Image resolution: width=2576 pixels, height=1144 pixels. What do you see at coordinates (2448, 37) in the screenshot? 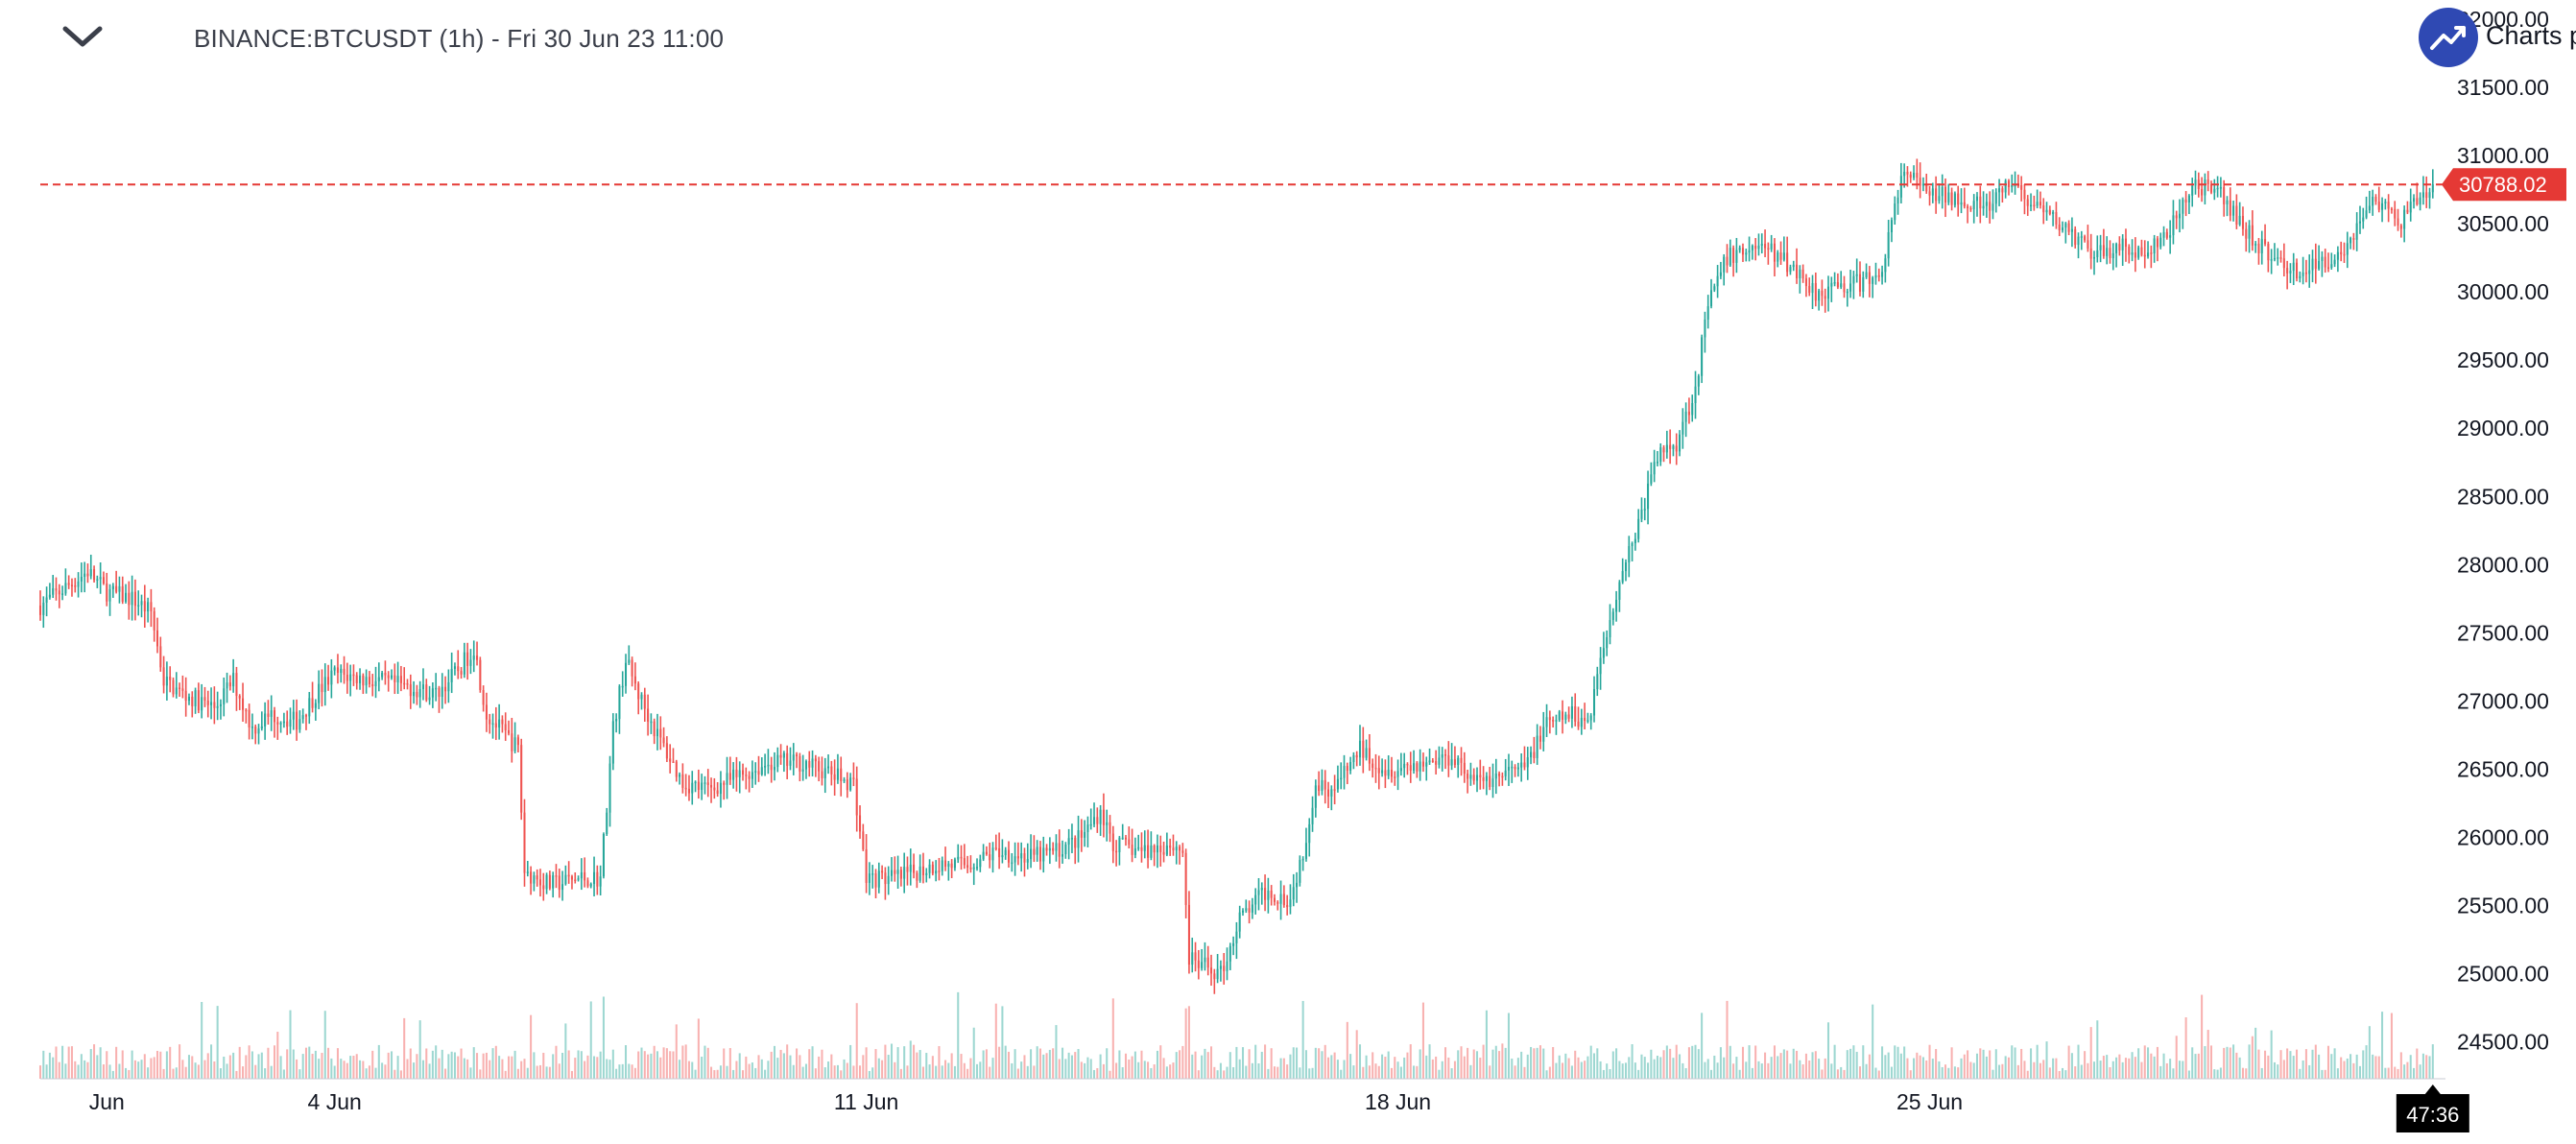
I see `brand-logo-button` at bounding box center [2448, 37].